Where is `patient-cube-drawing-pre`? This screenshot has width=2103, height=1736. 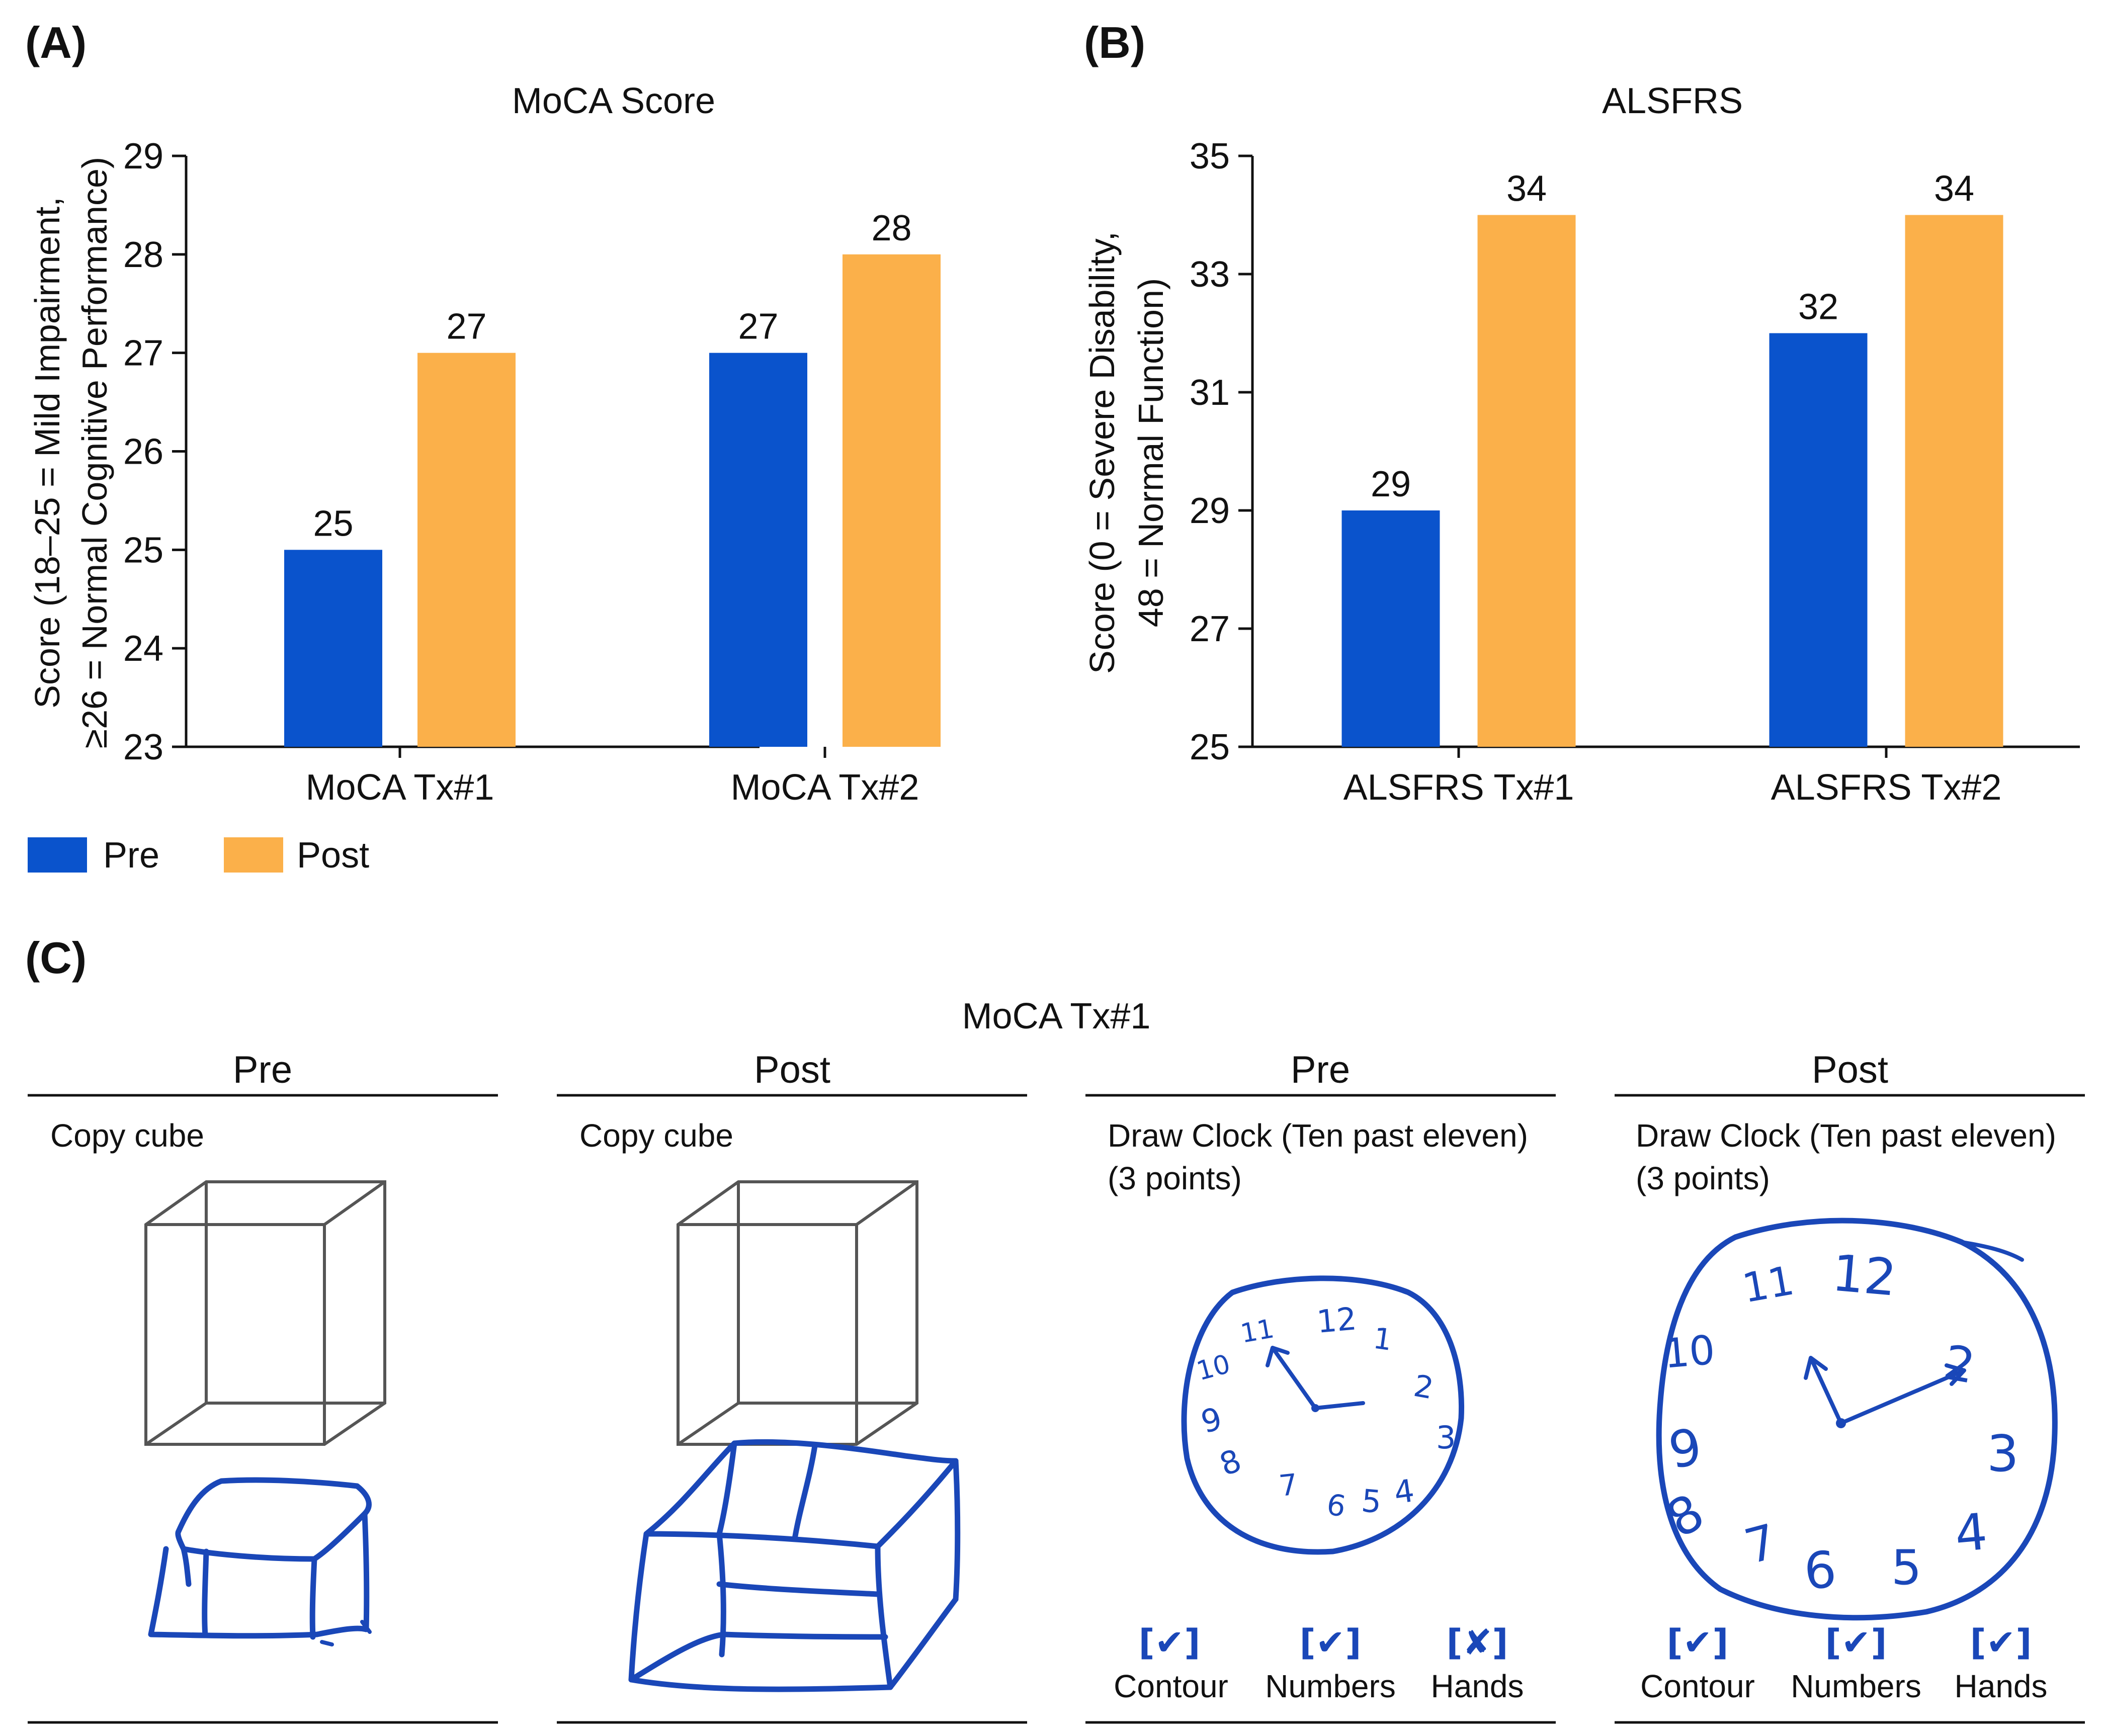 patient-cube-drawing-pre is located at coordinates (260, 1562).